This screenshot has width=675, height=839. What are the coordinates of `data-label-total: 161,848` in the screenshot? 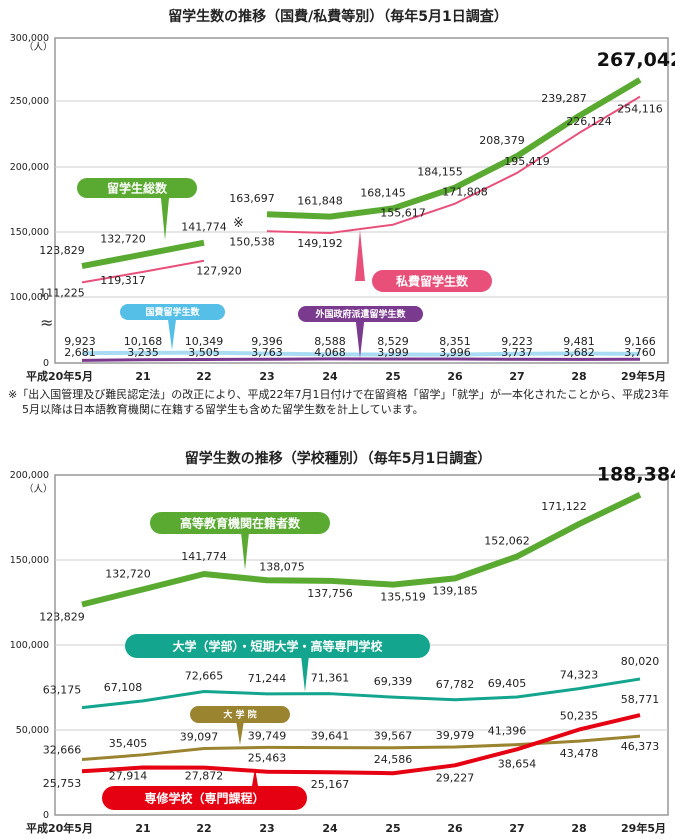 It's located at (320, 201).